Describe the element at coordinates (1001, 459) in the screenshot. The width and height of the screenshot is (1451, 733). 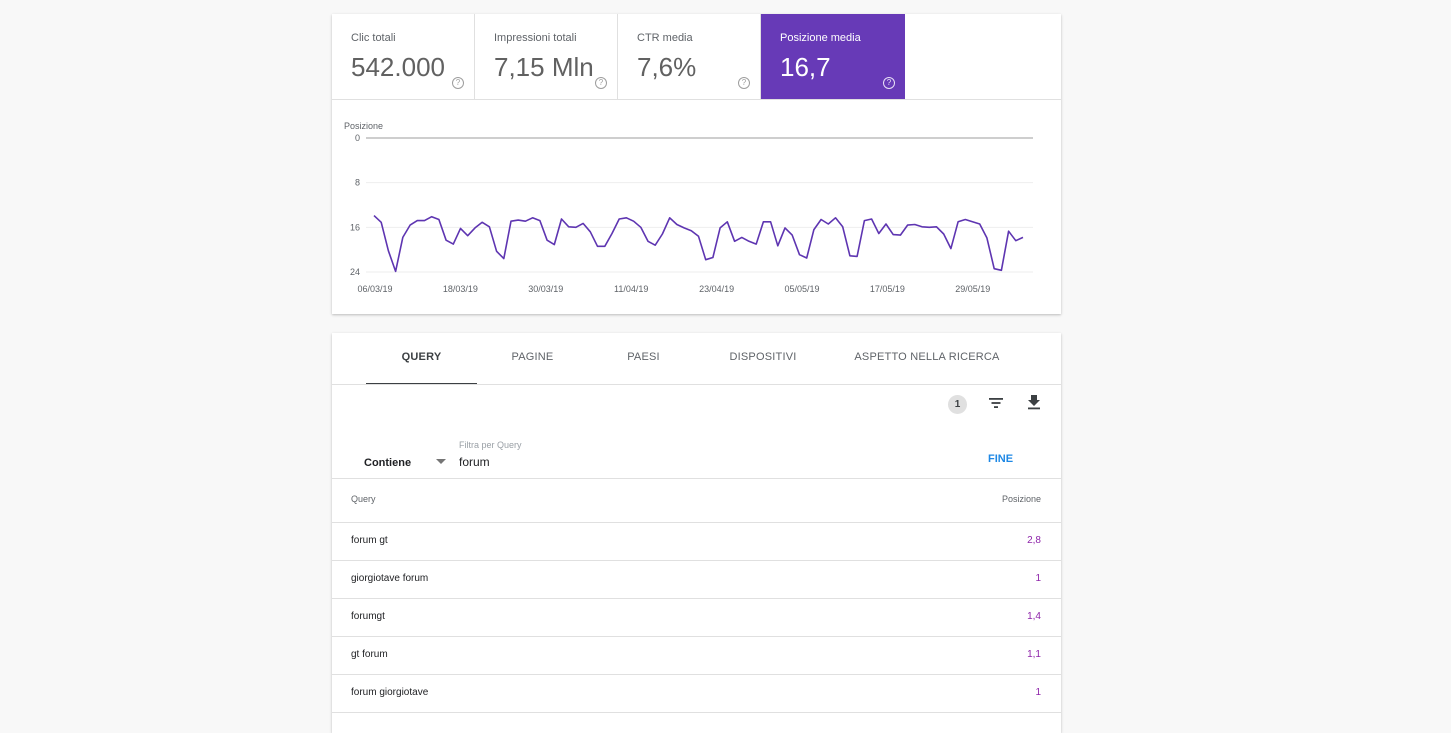
I see `done-button: FINE` at that location.